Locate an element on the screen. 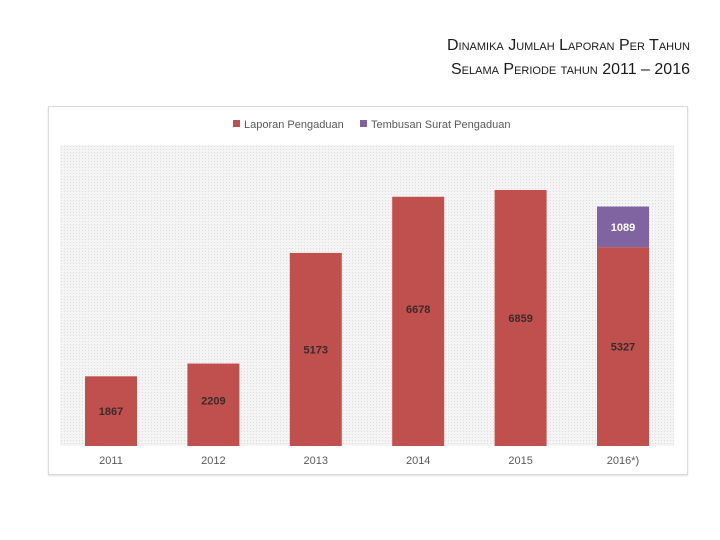 Image resolution: width=720 pixels, height=540 pixels. x-tick-label-2015: 2015 is located at coordinates (520, 461).